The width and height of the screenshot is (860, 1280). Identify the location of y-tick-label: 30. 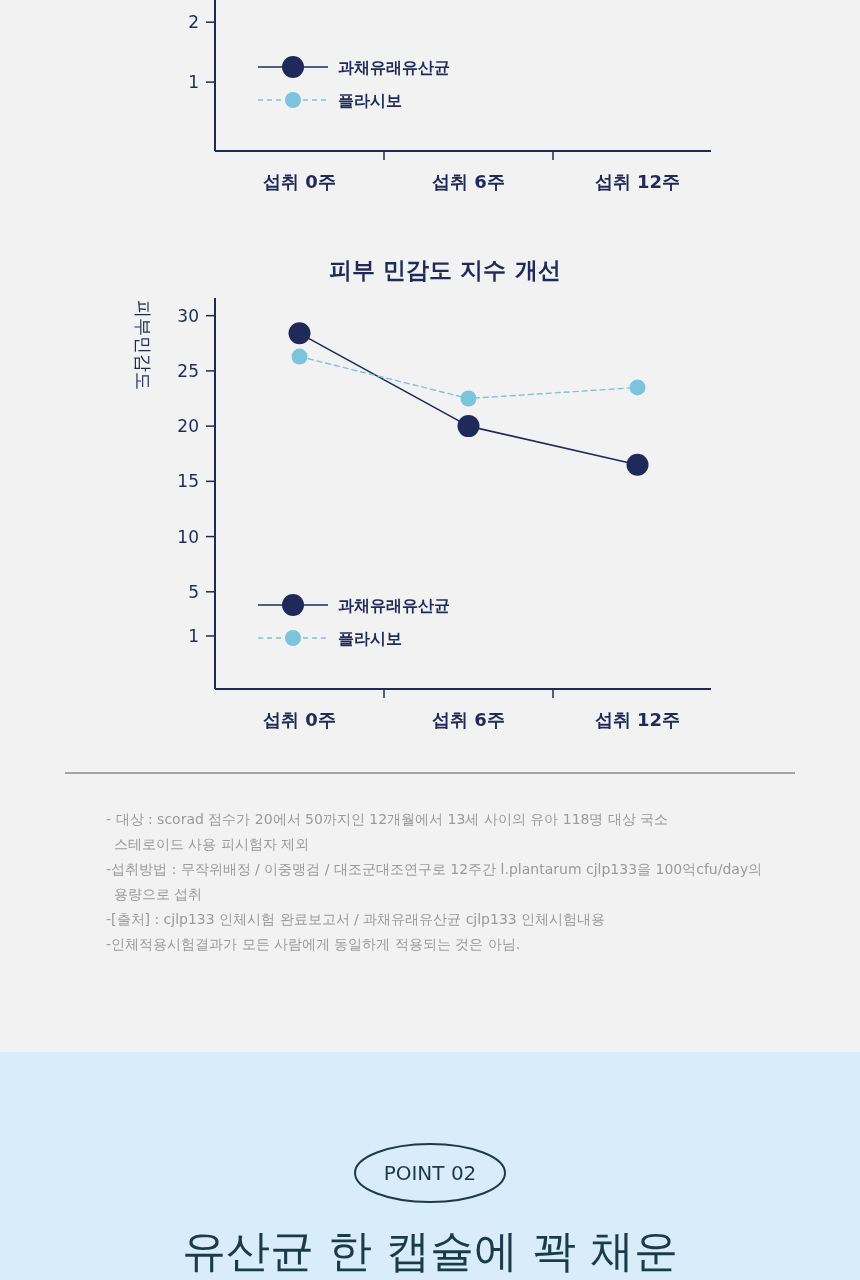
(188, 315).